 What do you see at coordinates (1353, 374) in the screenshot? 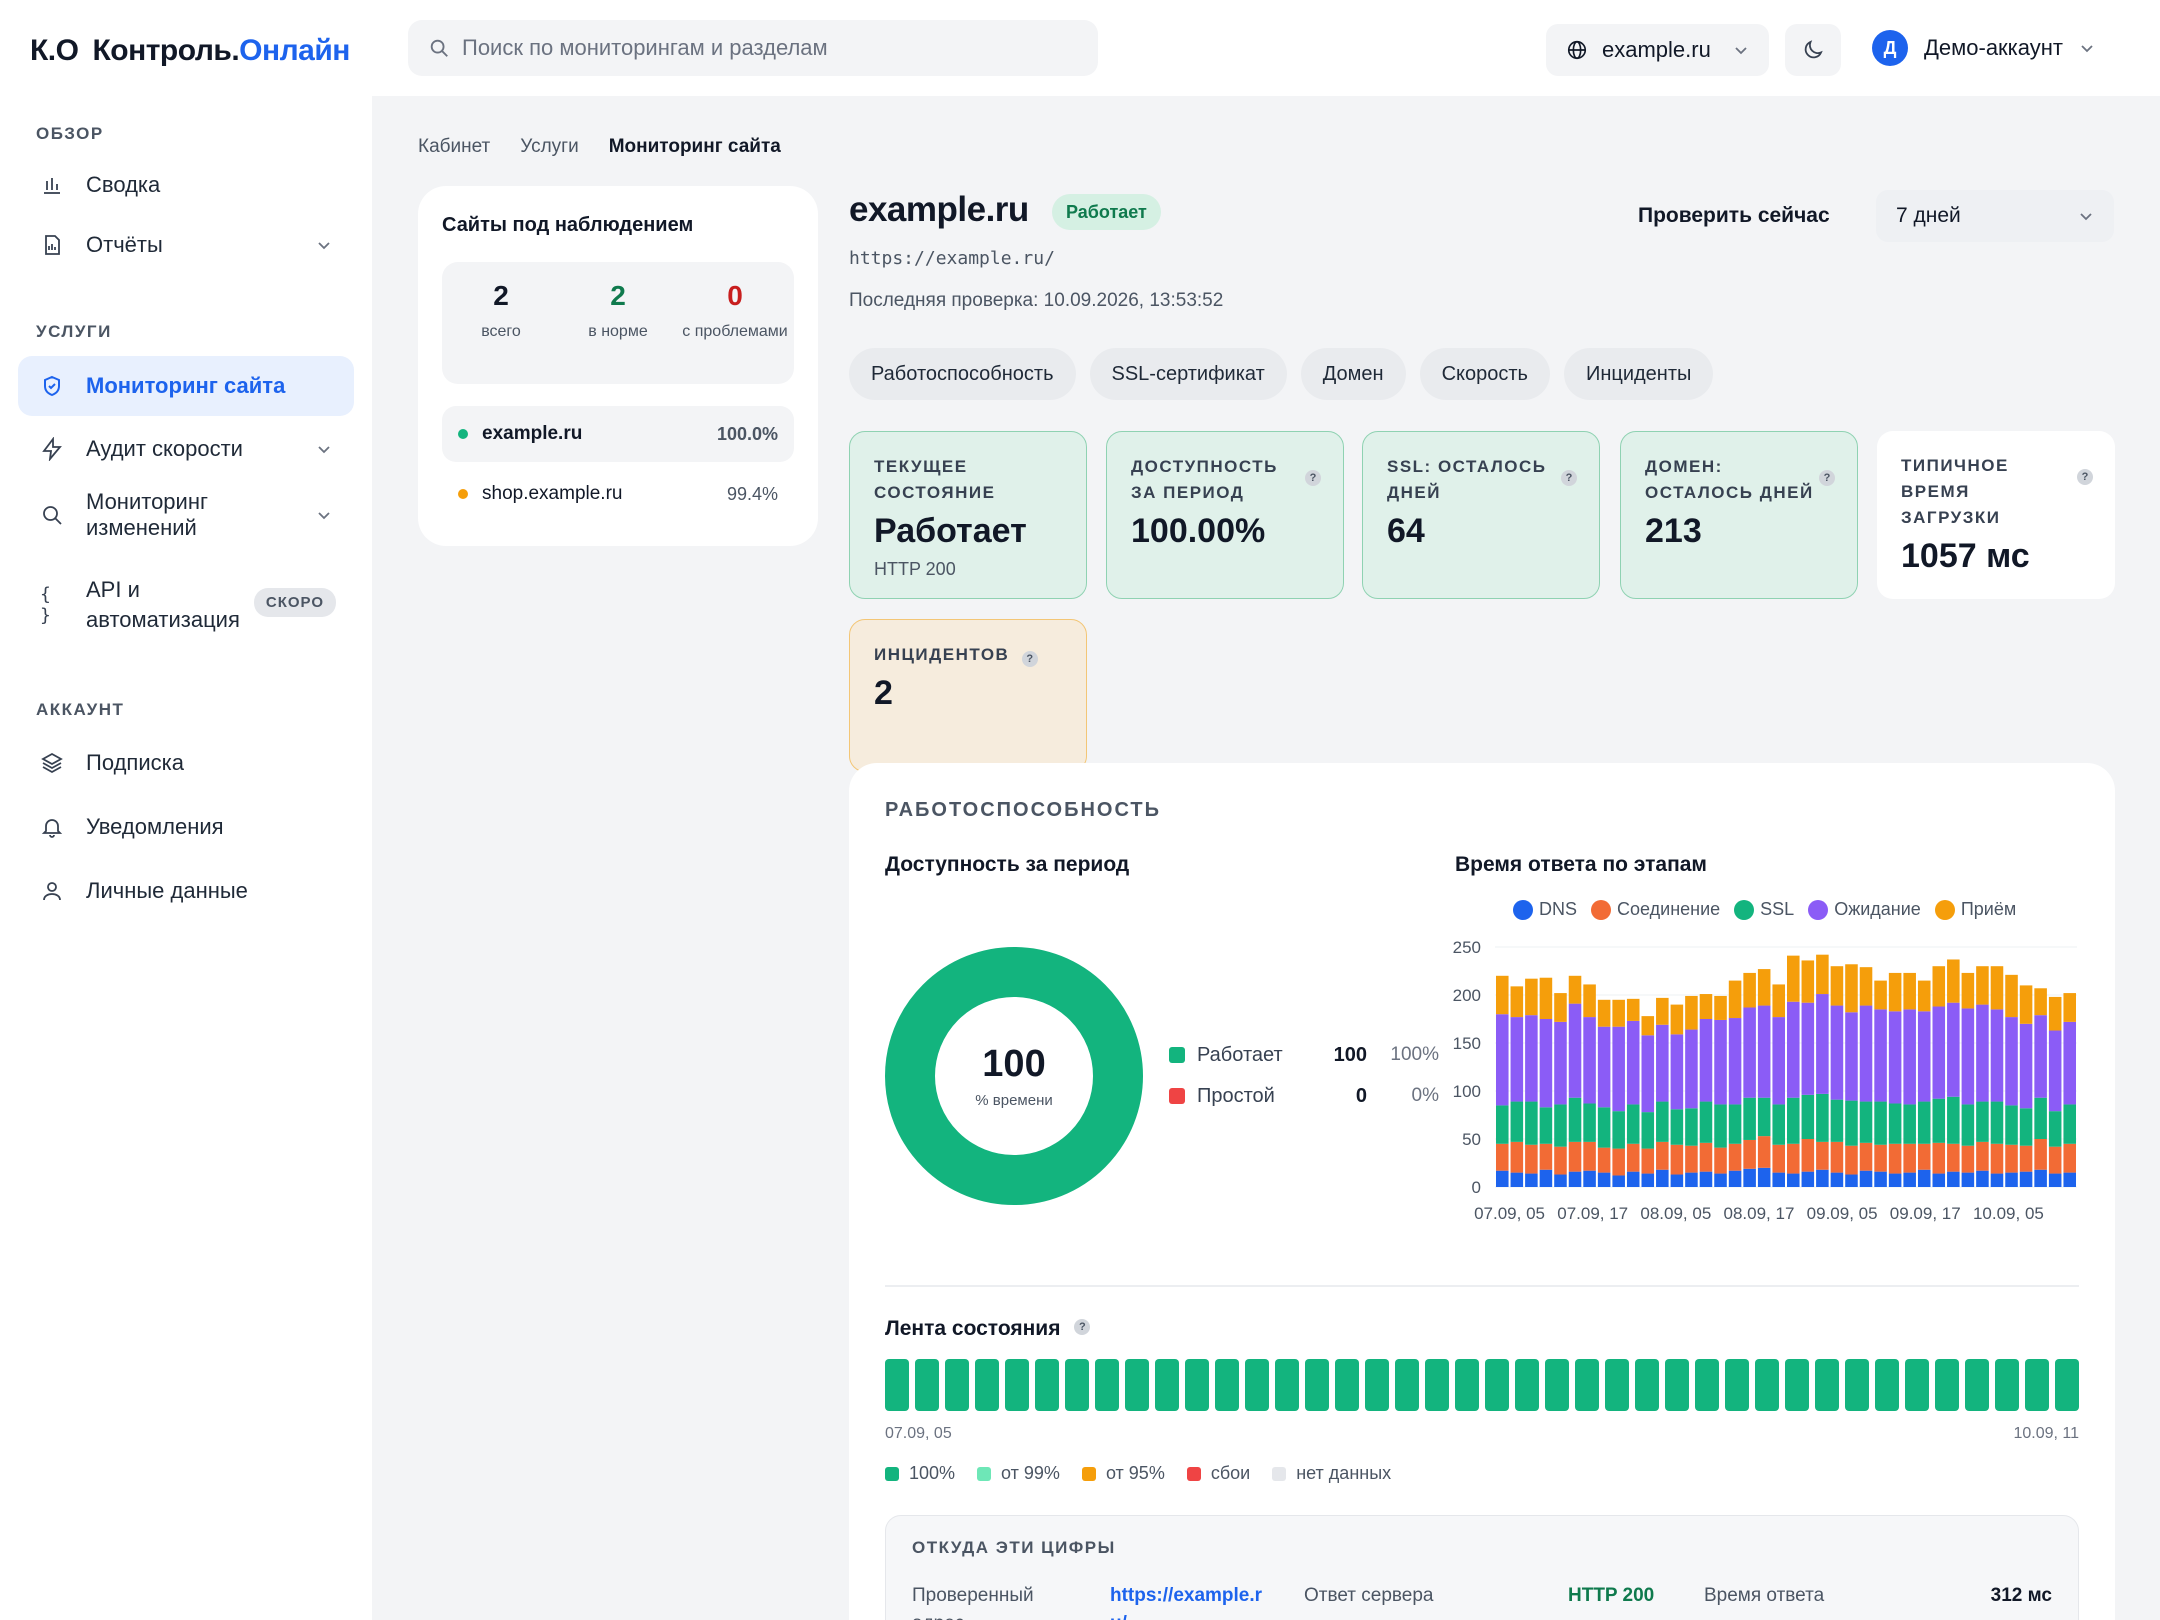
I see `tab-domain: Домен` at bounding box center [1353, 374].